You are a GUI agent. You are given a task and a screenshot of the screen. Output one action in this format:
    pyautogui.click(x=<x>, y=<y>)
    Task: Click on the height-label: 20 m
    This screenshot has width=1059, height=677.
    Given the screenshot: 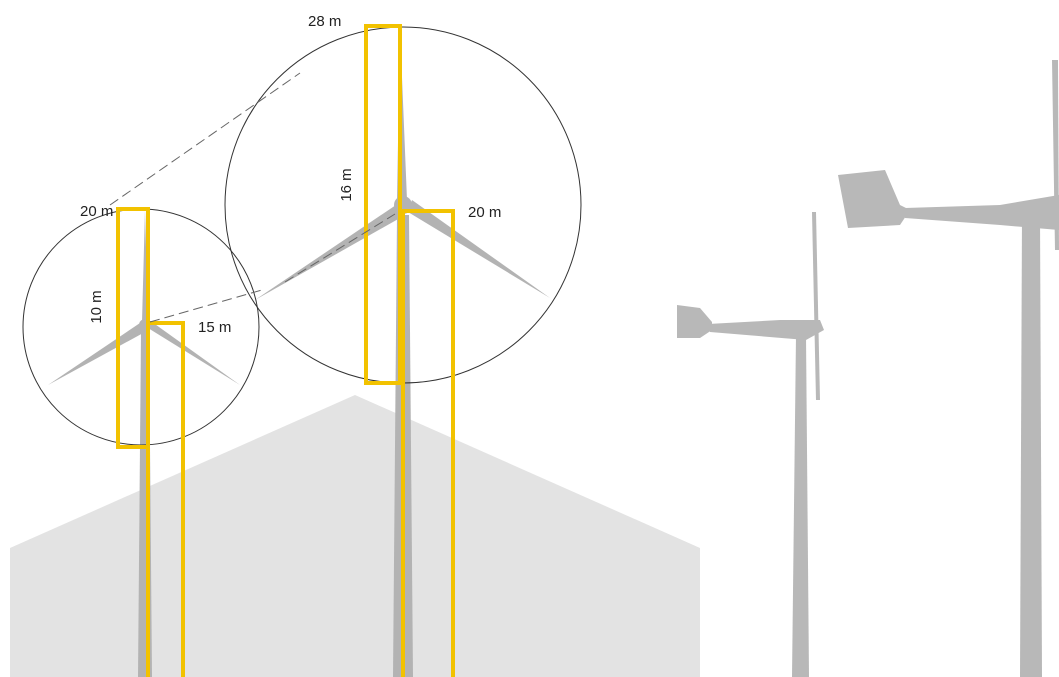 What is the action you would take?
    pyautogui.click(x=96, y=211)
    